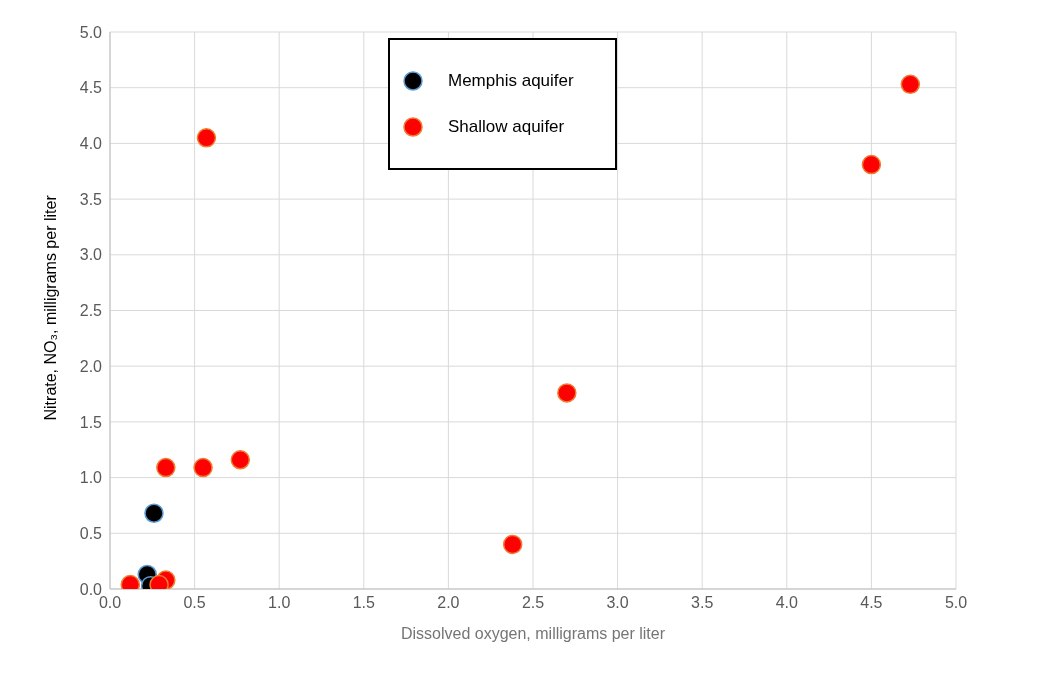 This screenshot has height=683, width=1051. I want to click on y-tick-label: 0.5, so click(91, 533).